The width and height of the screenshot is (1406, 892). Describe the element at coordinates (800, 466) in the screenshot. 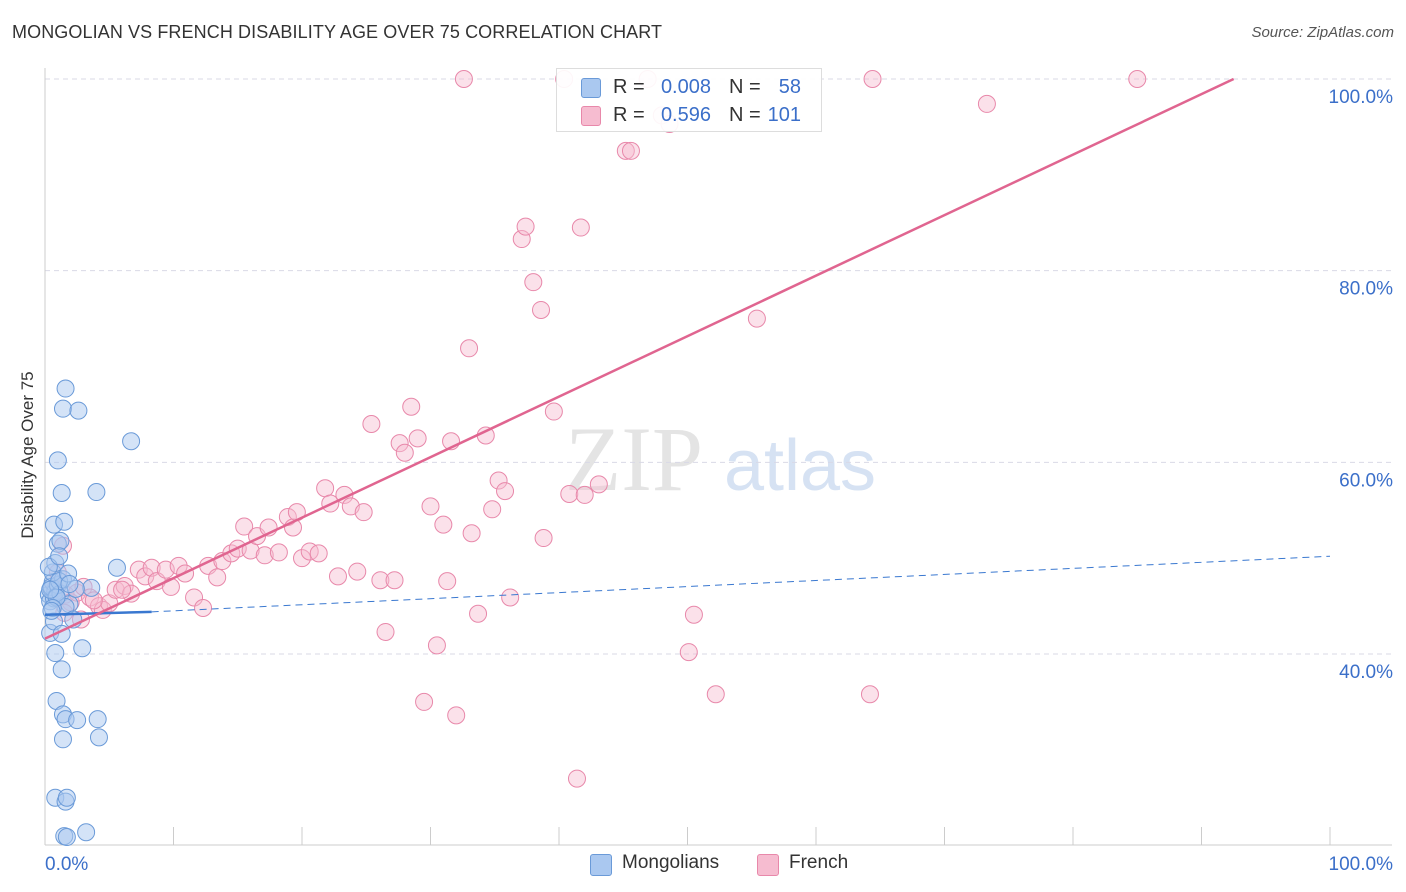

I see `watermark-atlas: atlas` at that location.